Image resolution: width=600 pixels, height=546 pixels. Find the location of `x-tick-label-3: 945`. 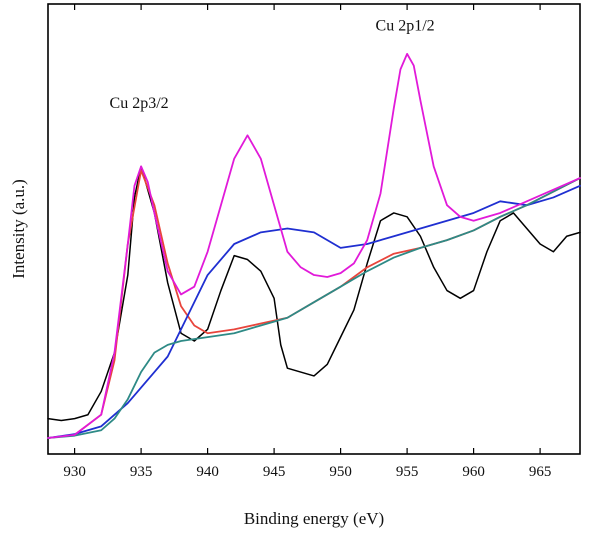

x-tick-label-3: 945 is located at coordinates (274, 472).